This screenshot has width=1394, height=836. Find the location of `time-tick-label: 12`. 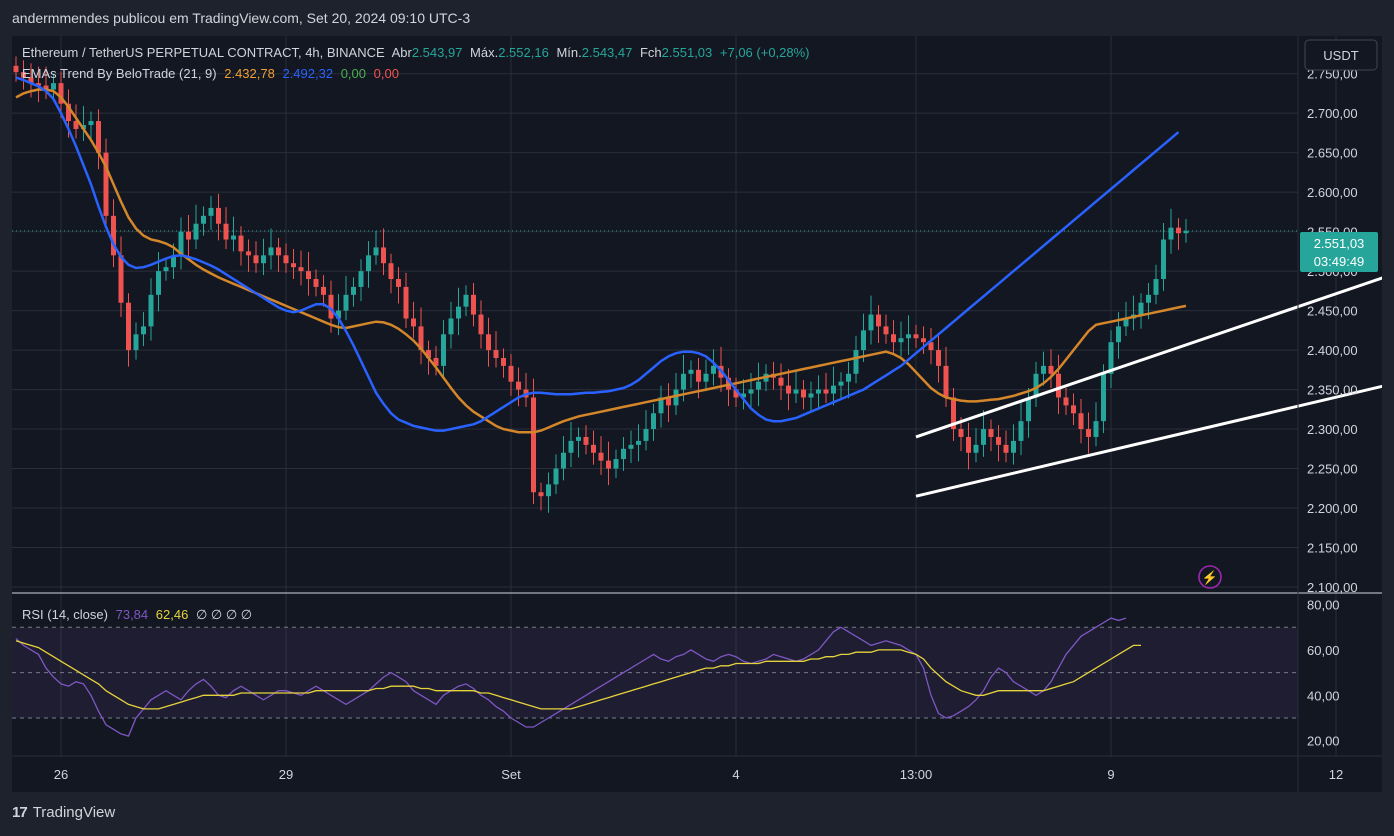

time-tick-label: 12 is located at coordinates (1336, 774).